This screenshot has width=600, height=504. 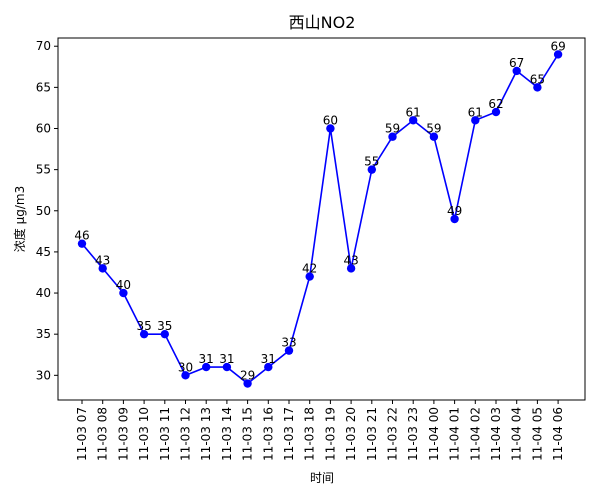 I want to click on x-tick-label: 11-03 17, so click(x=289, y=434).